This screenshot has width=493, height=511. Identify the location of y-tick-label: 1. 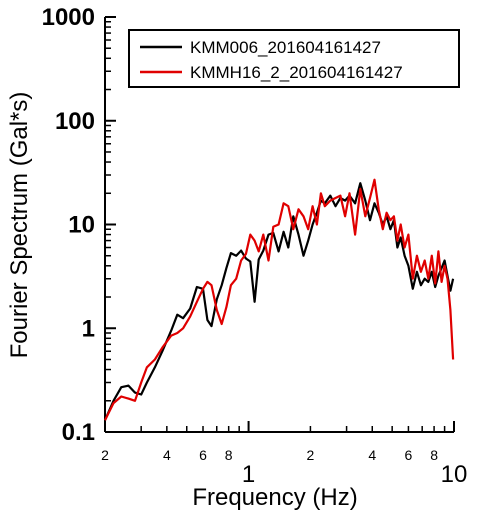
(88, 328).